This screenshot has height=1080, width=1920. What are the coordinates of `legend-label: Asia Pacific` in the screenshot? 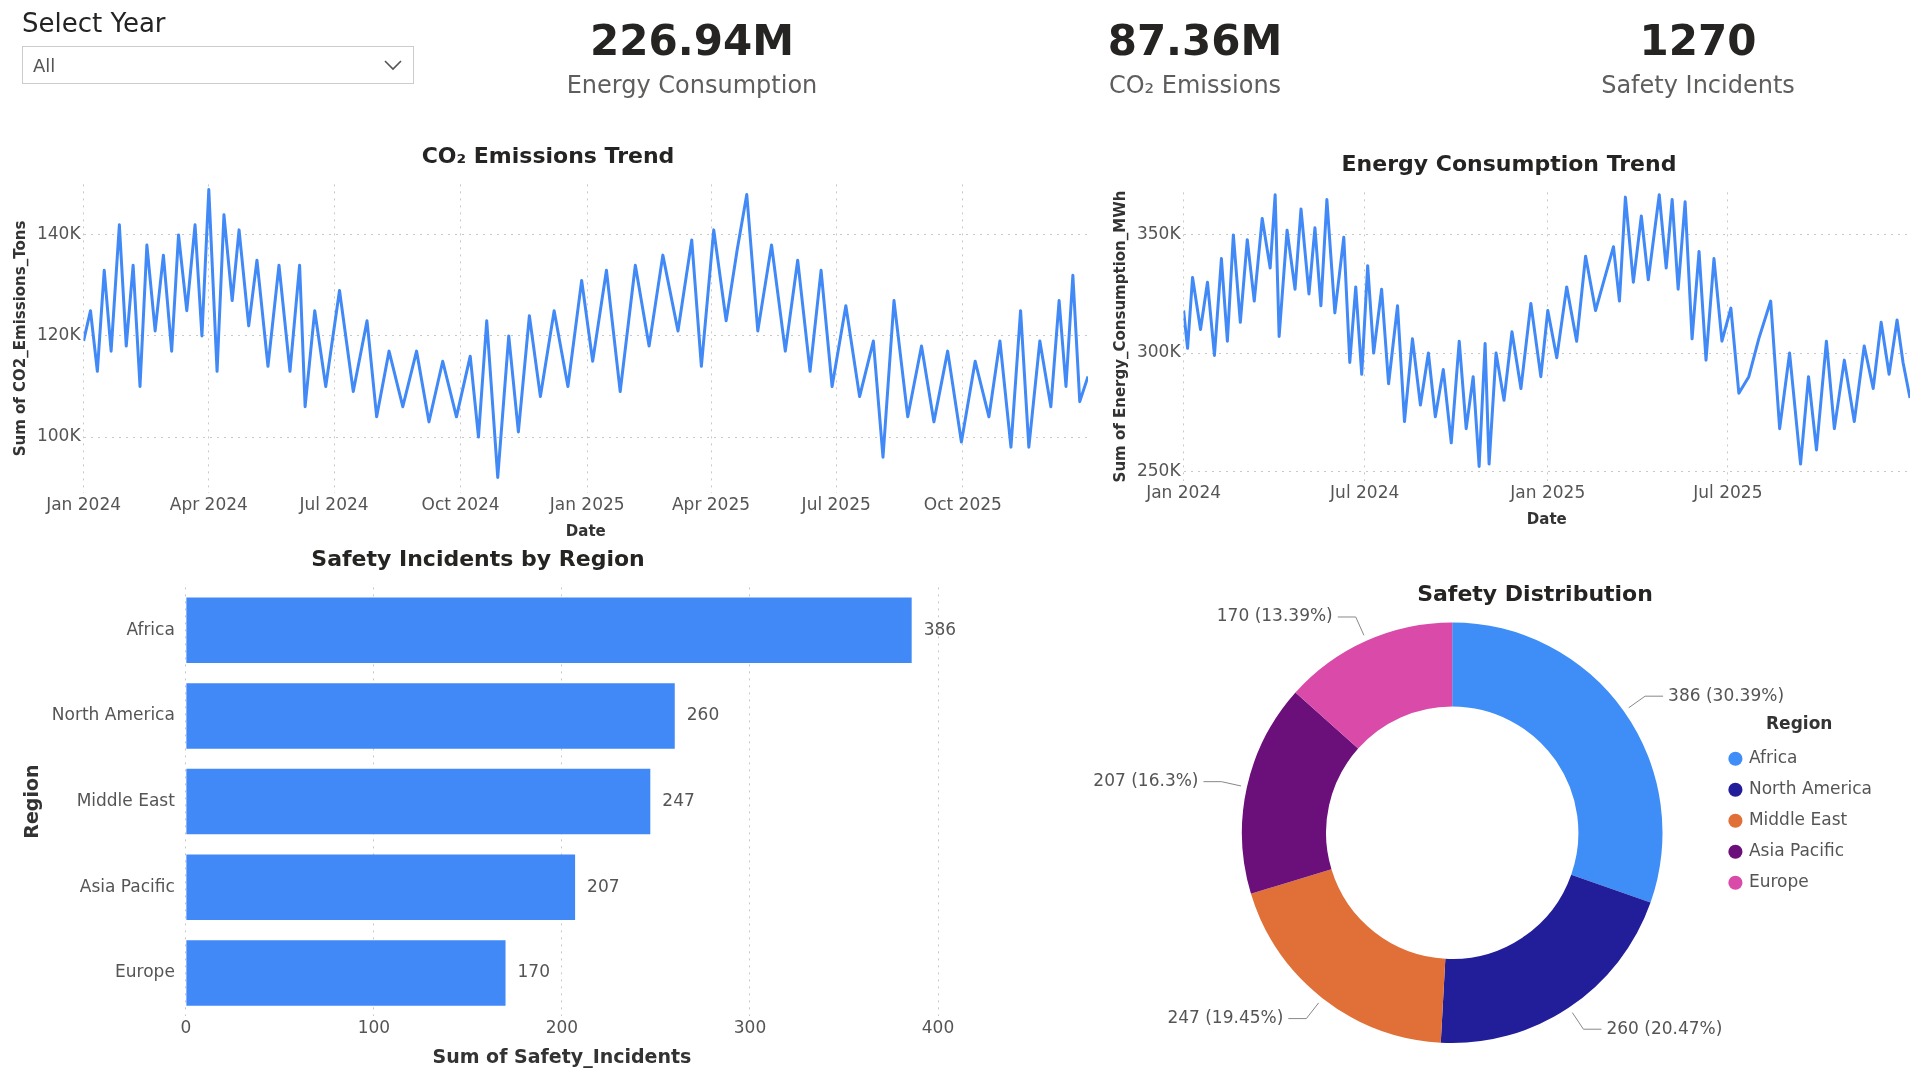 It's located at (1796, 850).